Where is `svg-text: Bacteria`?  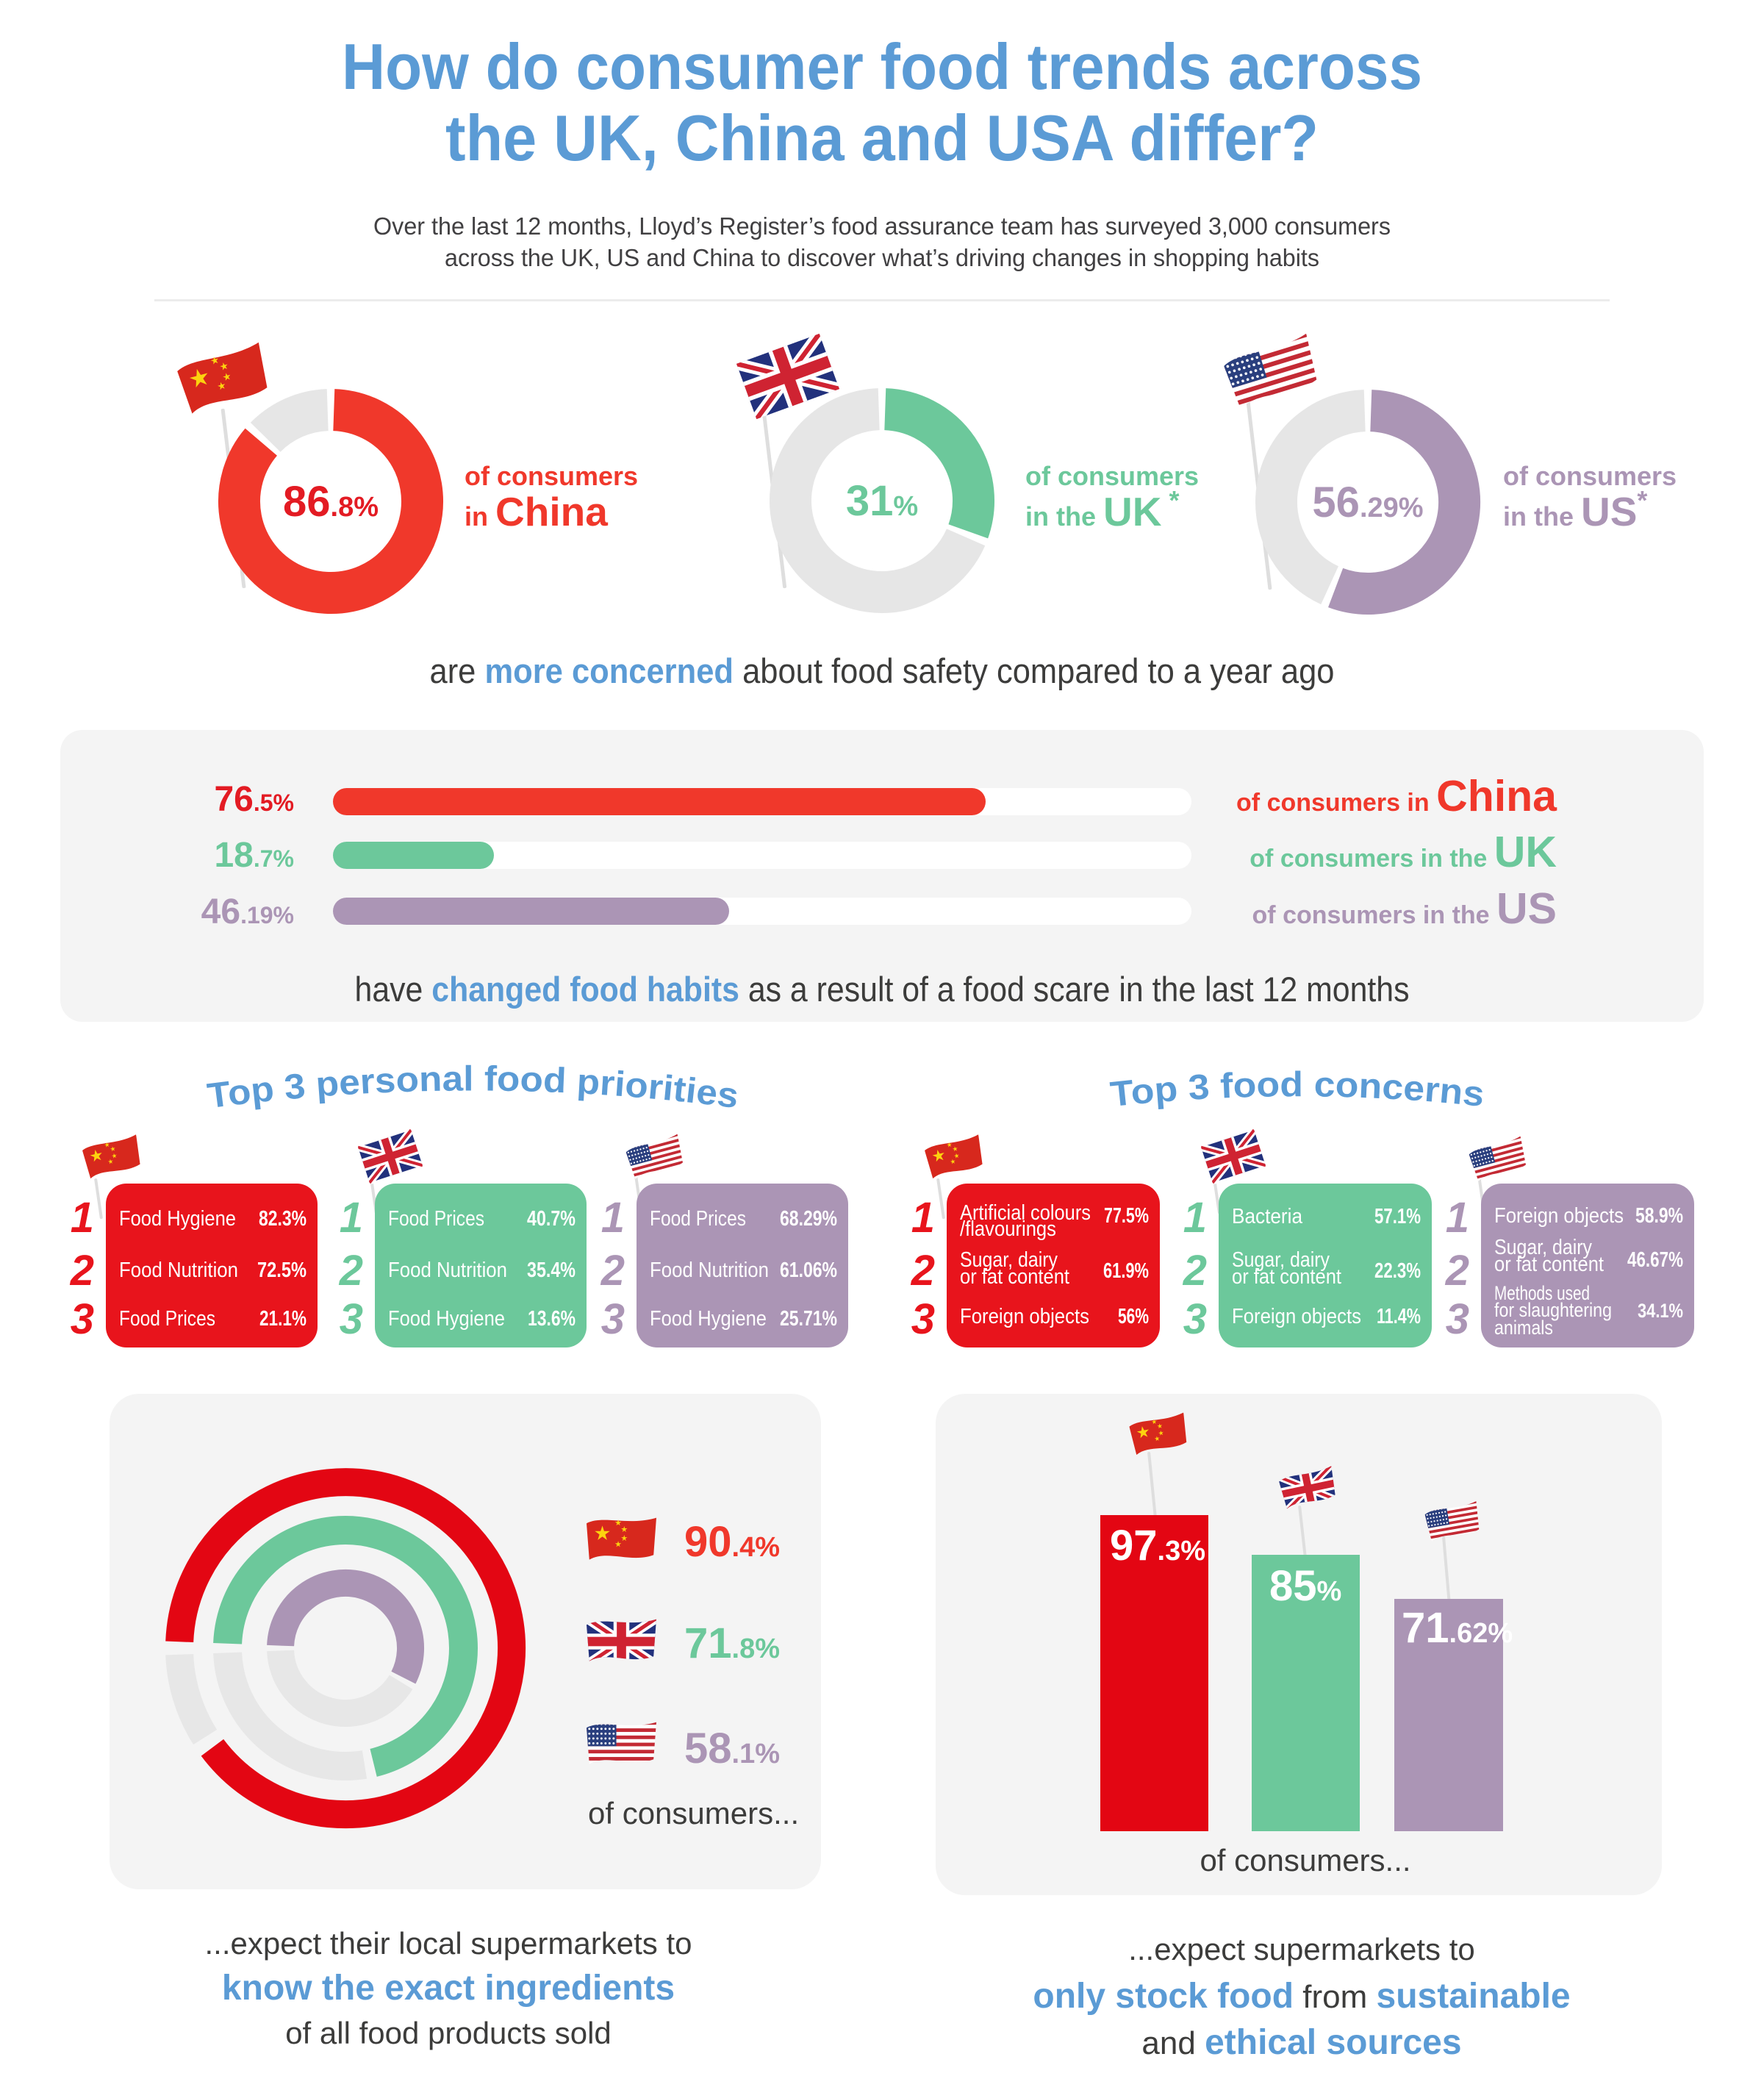
svg-text: Bacteria is located at coordinates (1267, 1216).